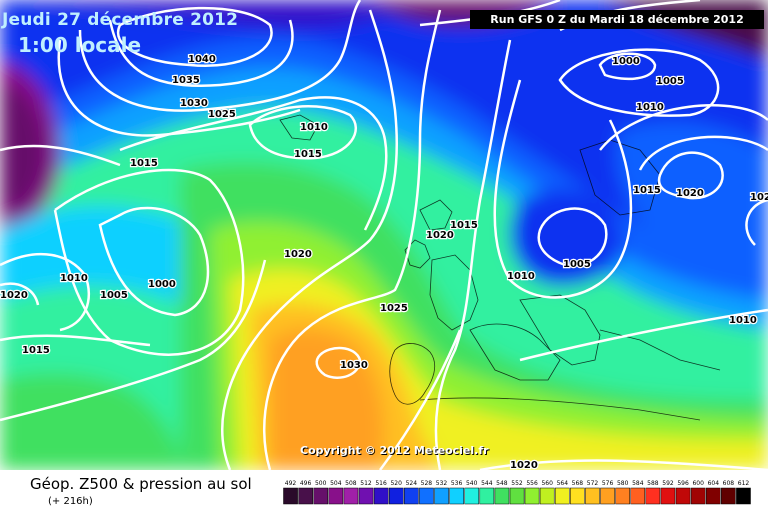 The height and width of the screenshot is (512, 768). Describe the element at coordinates (186, 80) in the screenshot. I see `isobar-label: 1035` at that location.